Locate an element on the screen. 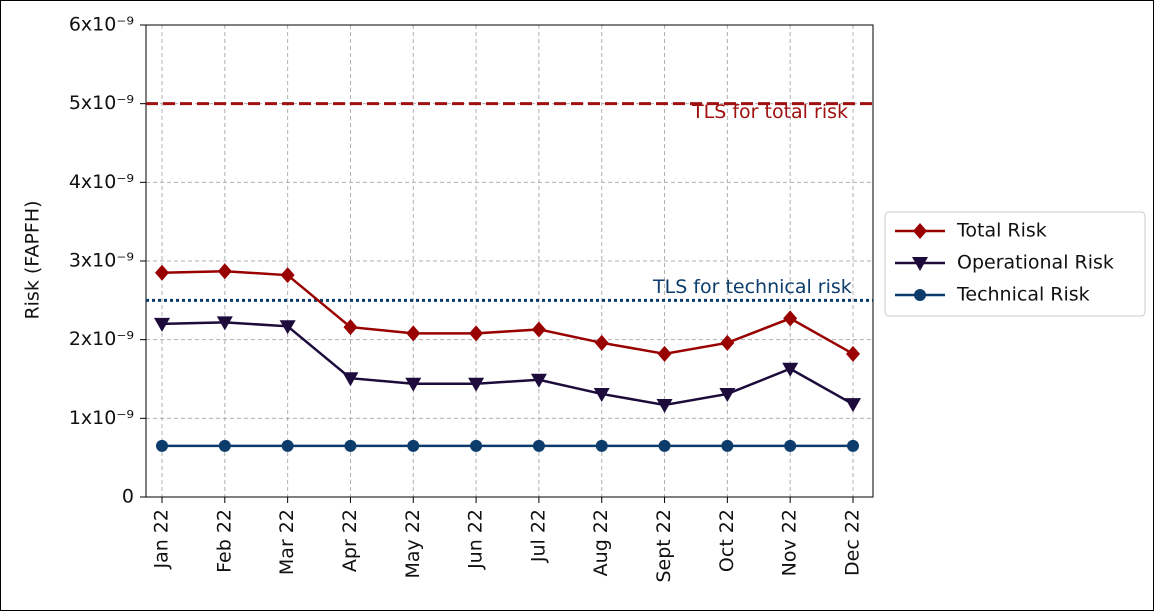 Image resolution: width=1154 pixels, height=611 pixels. y-tick-label: 6x10⁻⁹ is located at coordinates (101, 25).